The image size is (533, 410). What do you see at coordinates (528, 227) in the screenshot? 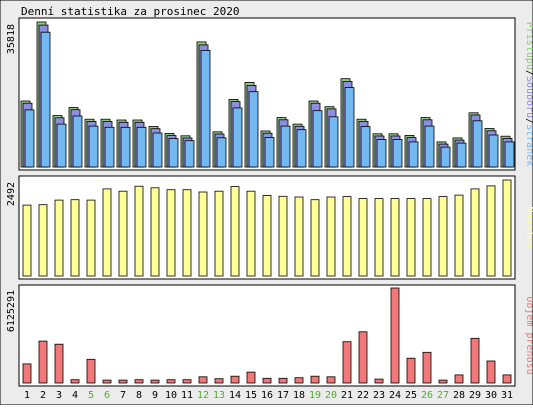
I see `legend: Návštěv` at bounding box center [528, 227].